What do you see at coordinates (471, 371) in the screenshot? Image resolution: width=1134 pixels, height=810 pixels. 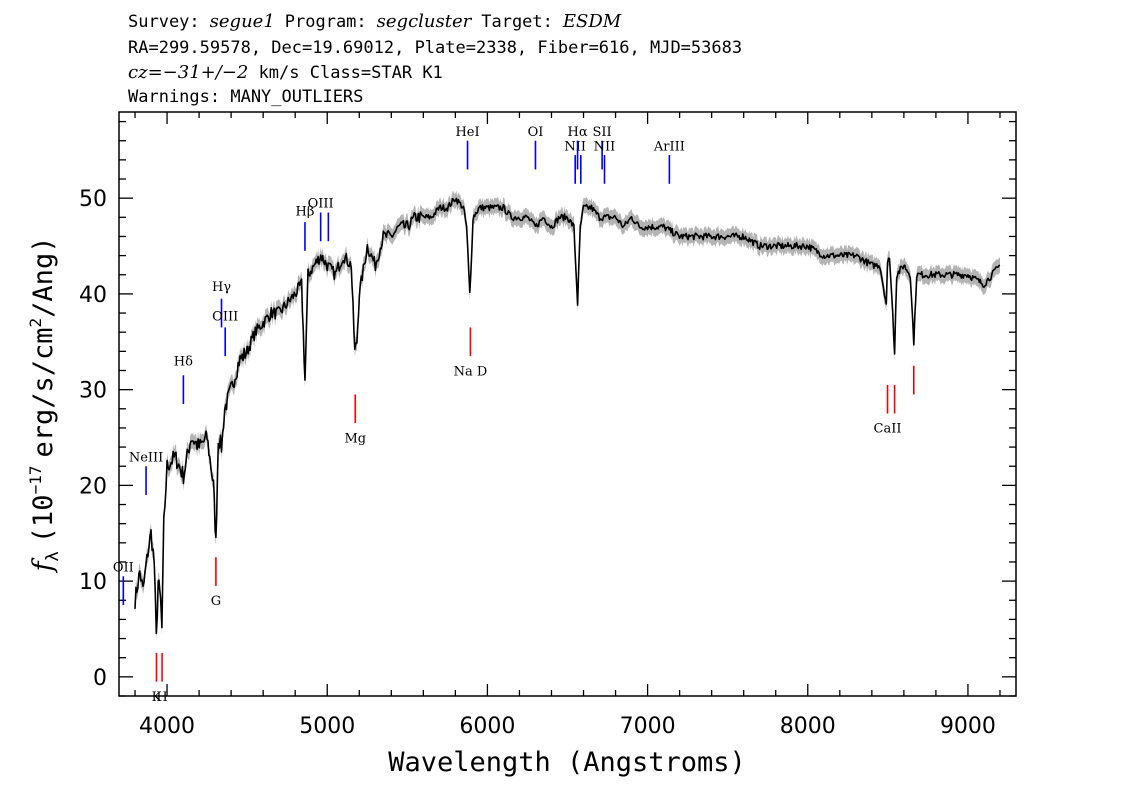 I see `absorption-line-label-4: Na D` at bounding box center [471, 371].